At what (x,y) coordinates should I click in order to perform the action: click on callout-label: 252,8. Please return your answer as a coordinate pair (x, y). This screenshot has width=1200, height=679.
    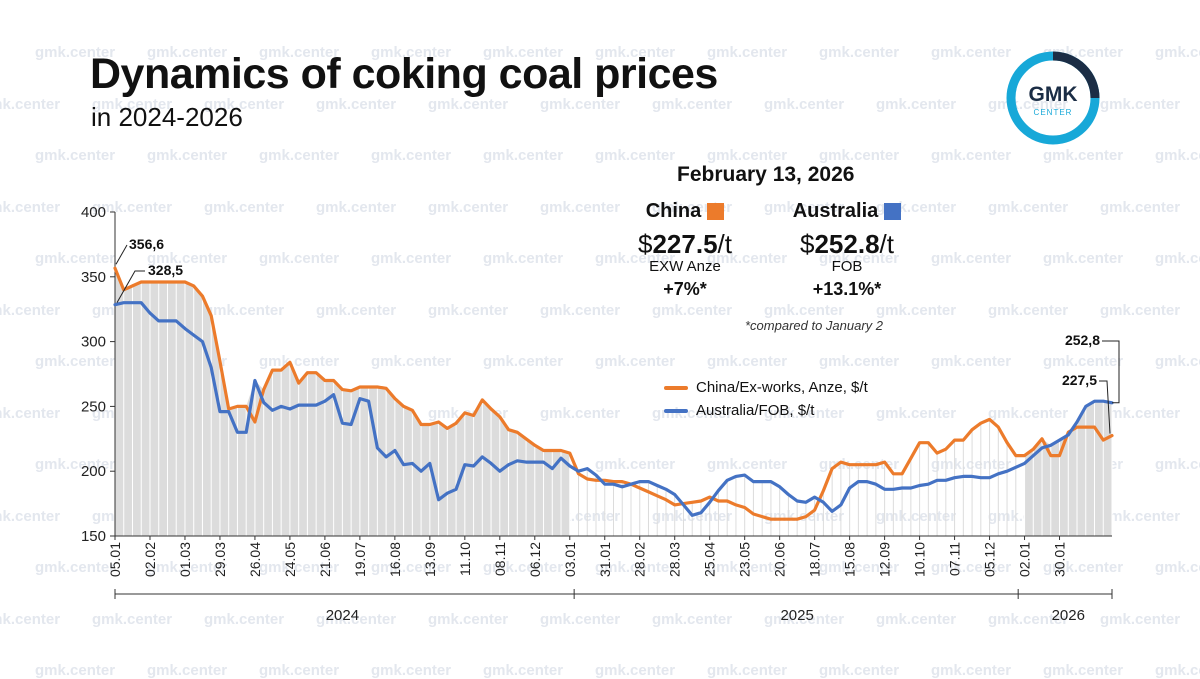
    Looking at the image, I should click on (1082, 340).